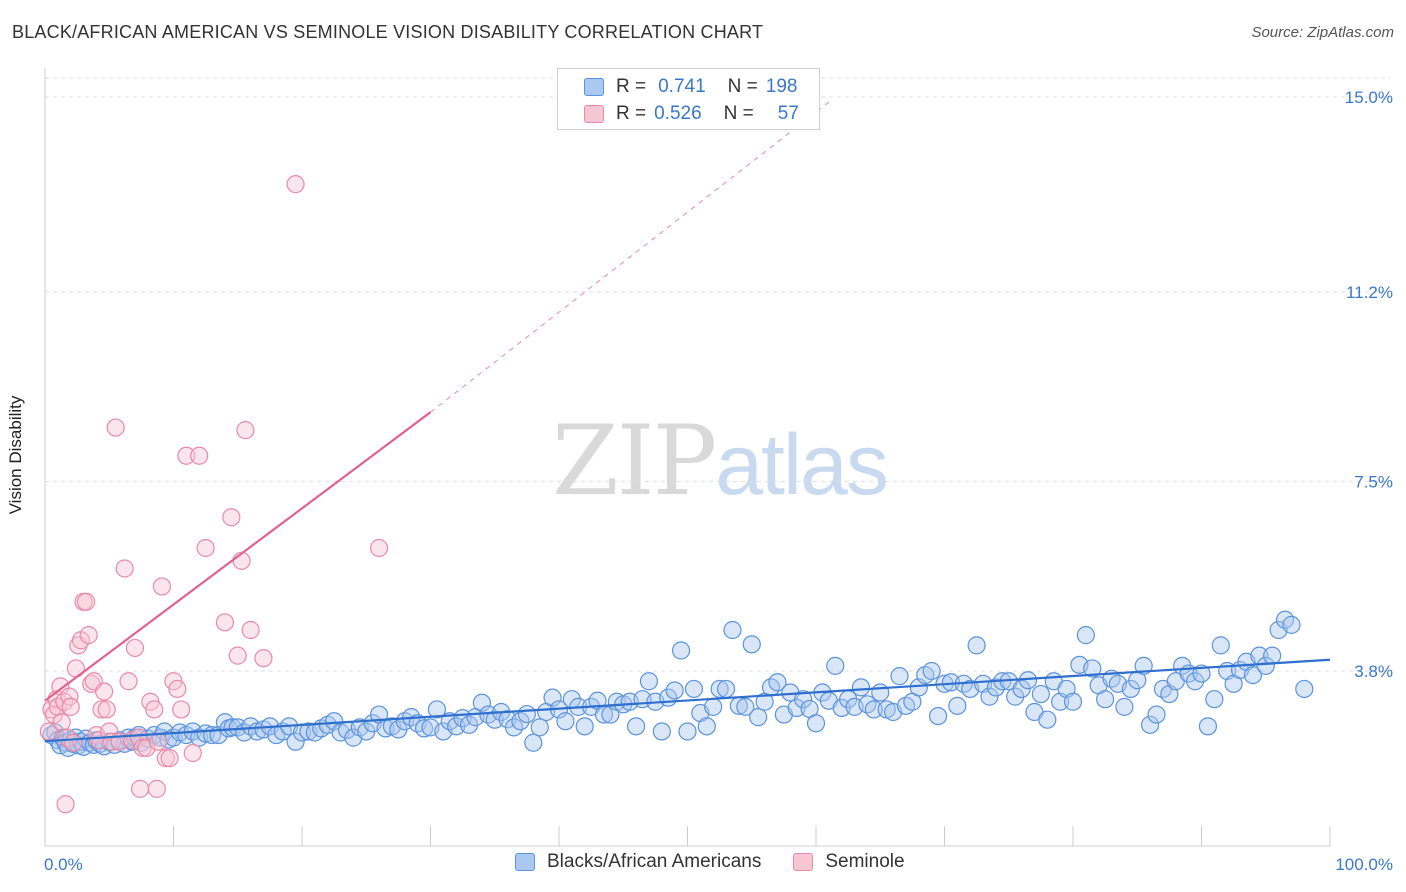 The width and height of the screenshot is (1406, 892). What do you see at coordinates (788, 113) in the screenshot?
I see `legend-n-value: 57` at bounding box center [788, 113].